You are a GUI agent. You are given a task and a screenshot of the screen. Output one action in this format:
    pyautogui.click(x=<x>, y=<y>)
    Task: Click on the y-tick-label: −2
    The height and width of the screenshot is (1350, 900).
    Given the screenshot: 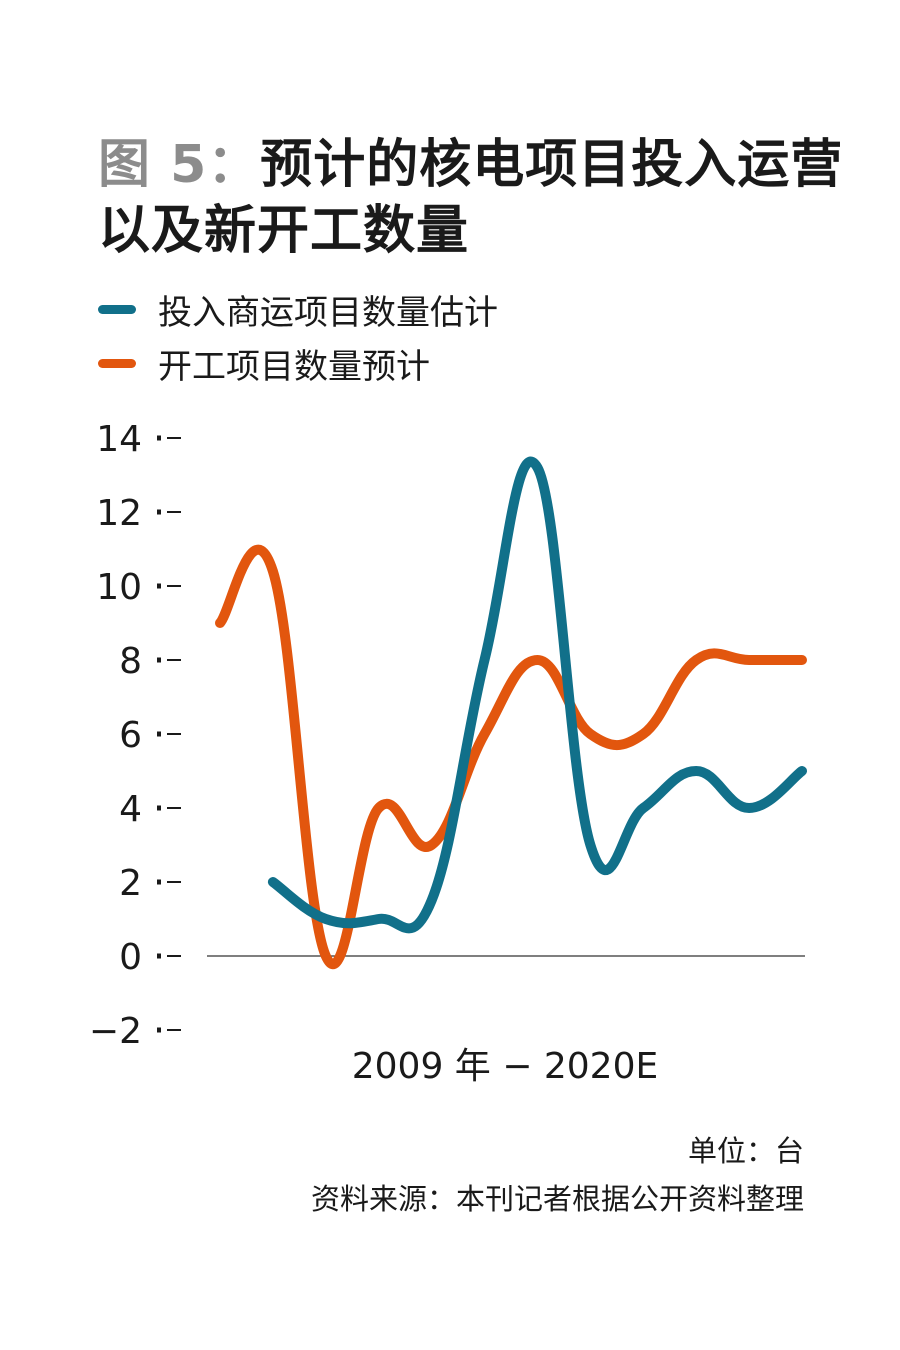 What is the action you would take?
    pyautogui.click(x=115, y=1031)
    